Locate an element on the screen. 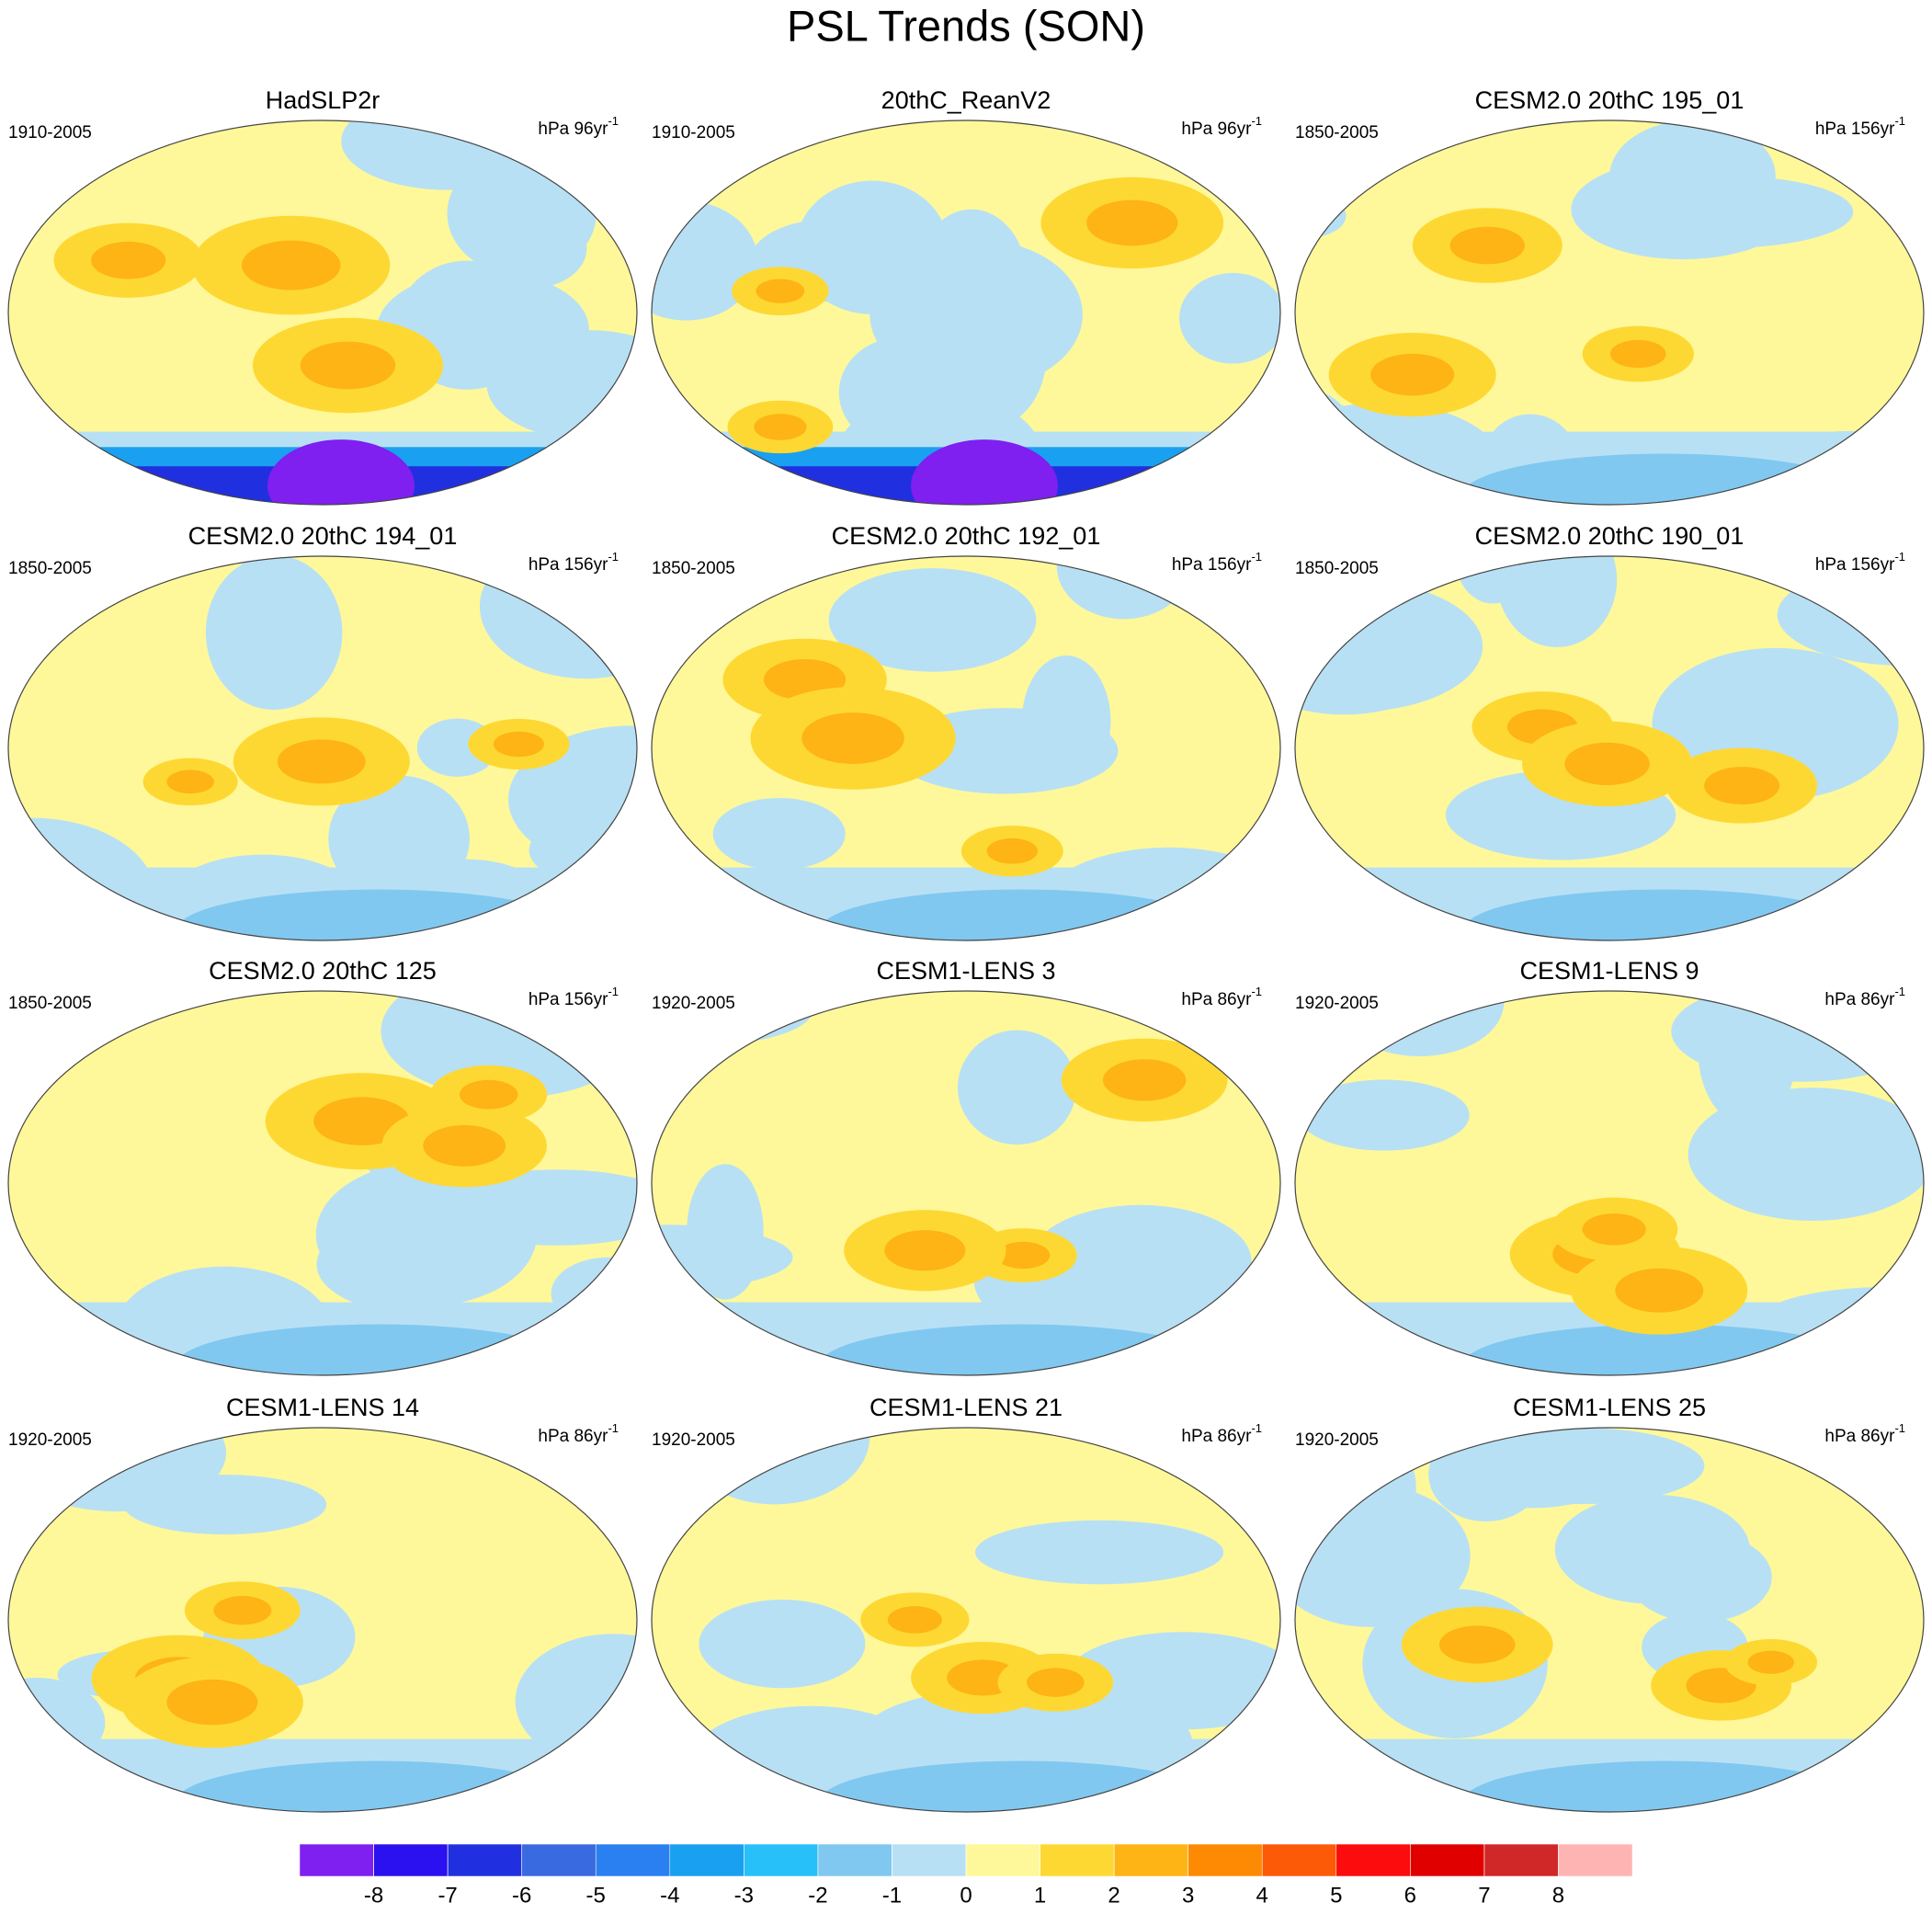 This screenshot has height=1914, width=1932. colorbar-label: -8 is located at coordinates (374, 1895).